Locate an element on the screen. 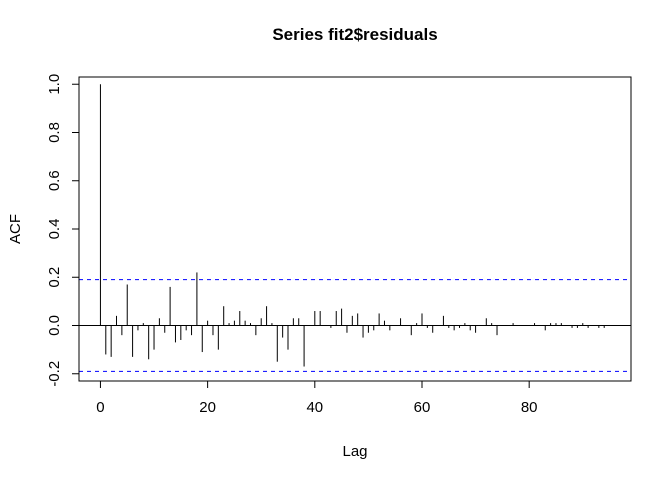 This screenshot has height=480, width=672. y-tick-label: -0.2 is located at coordinates (54, 374).